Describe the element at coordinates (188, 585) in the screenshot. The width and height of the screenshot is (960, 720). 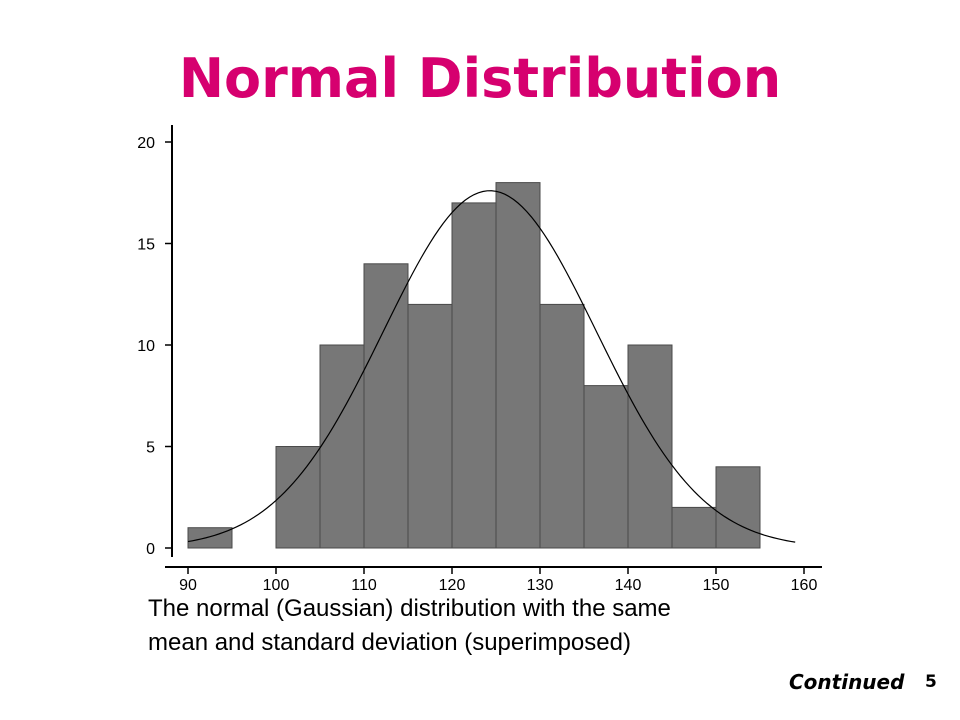
I see `x-tick-label-90: 90` at that location.